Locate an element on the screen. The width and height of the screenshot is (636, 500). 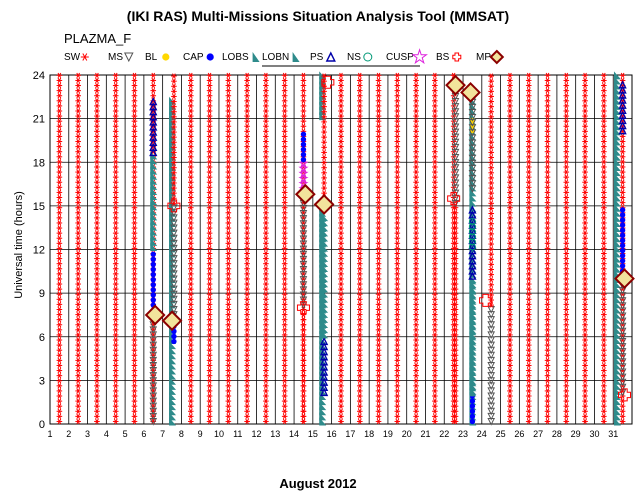
x-tick-label: 1 is located at coordinates (49, 434).